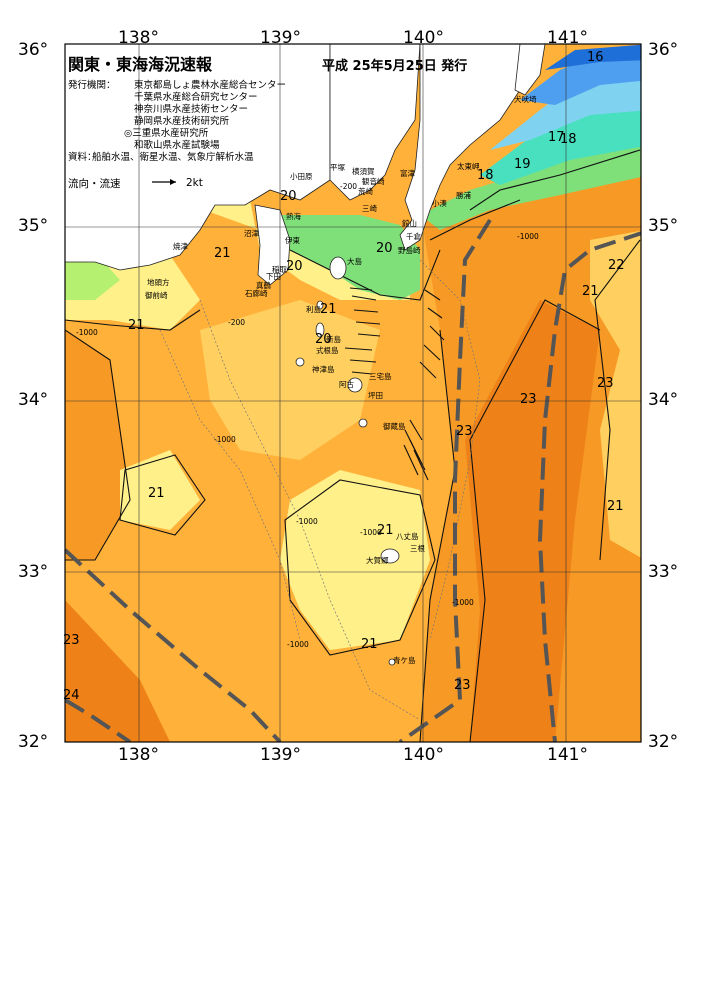 The height and width of the screenshot is (1002, 709). What do you see at coordinates (198, 157) in the screenshot?
I see `land-shizuoka` at bounding box center [198, 157].